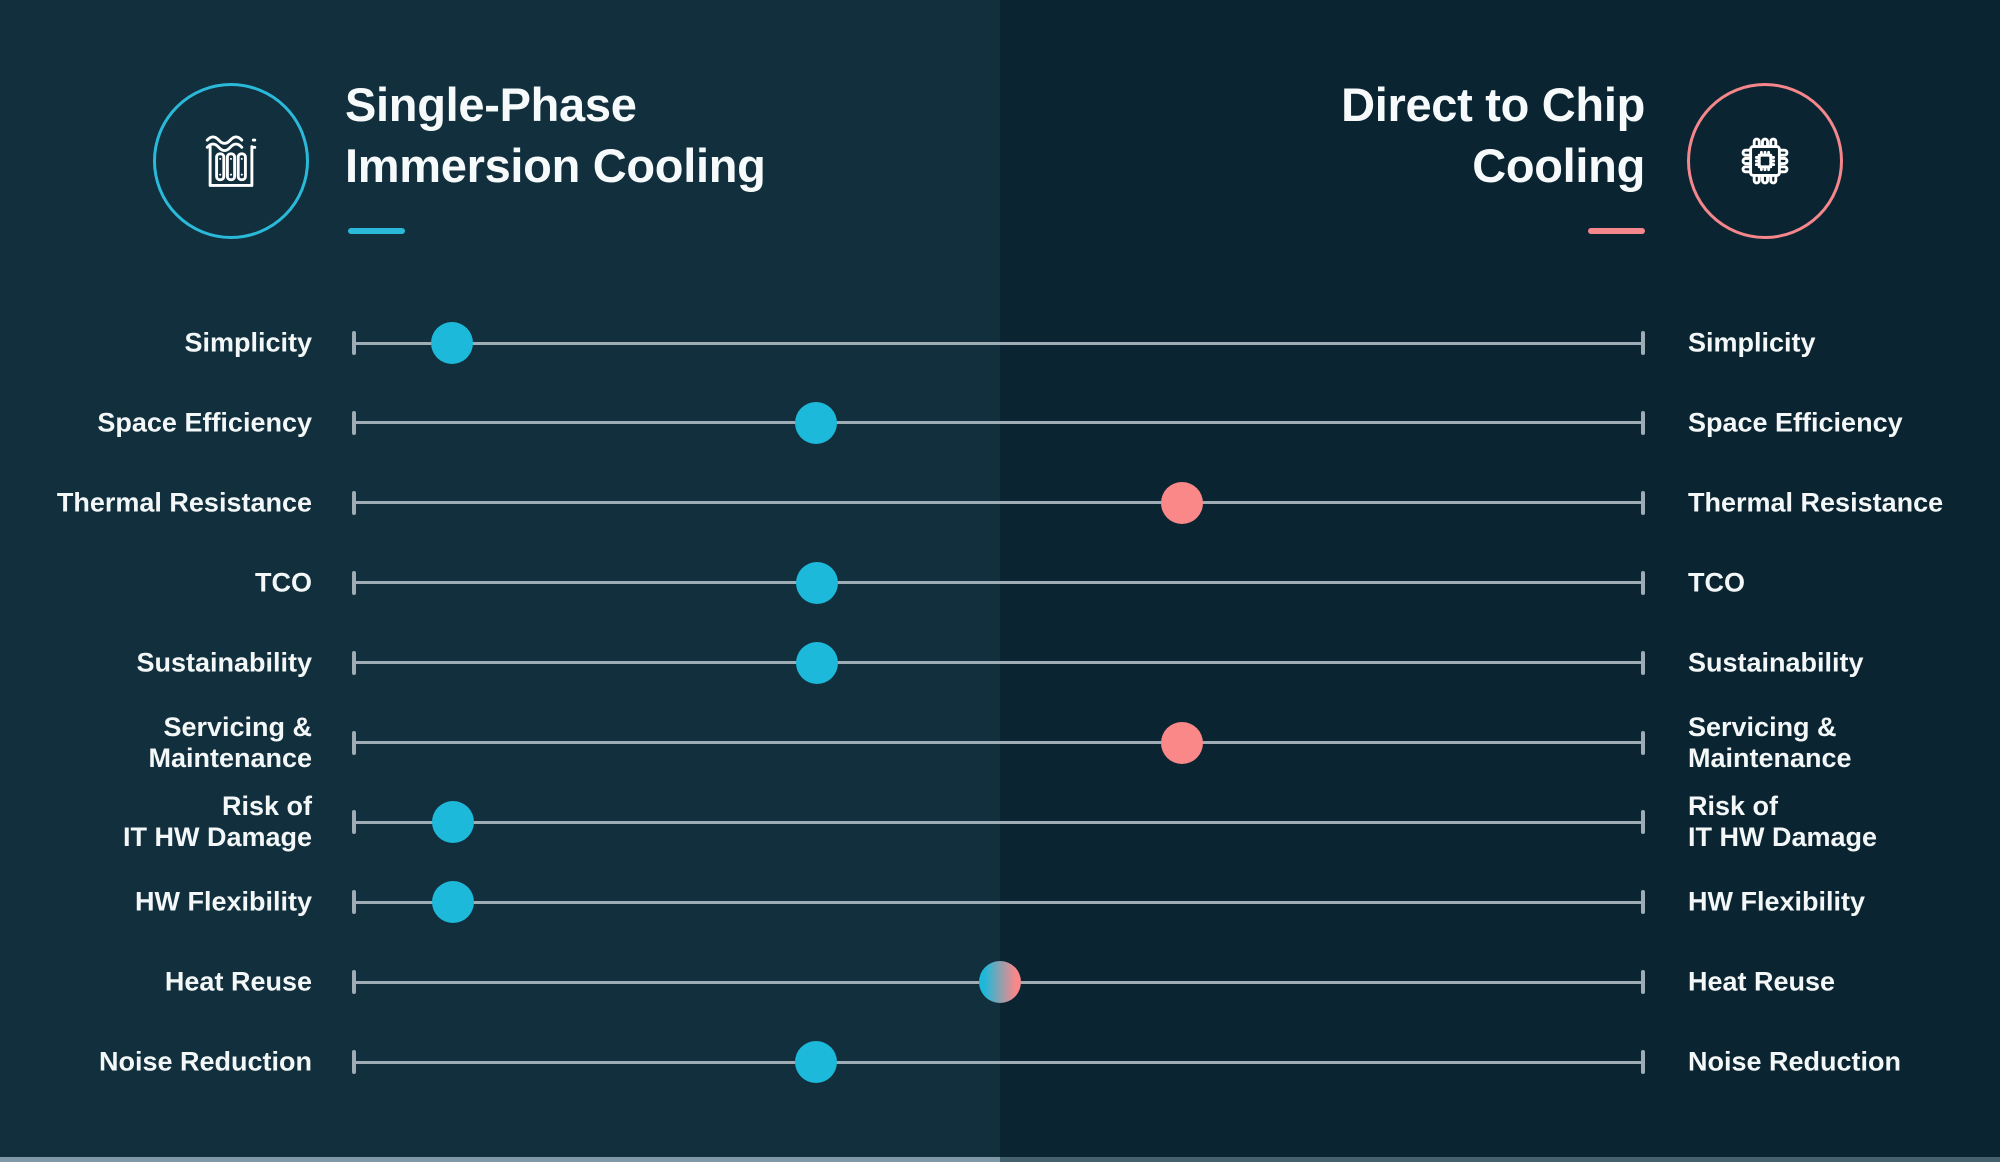 The width and height of the screenshot is (2000, 1162). I want to click on row-label-left: Noise Reduction, so click(156, 1062).